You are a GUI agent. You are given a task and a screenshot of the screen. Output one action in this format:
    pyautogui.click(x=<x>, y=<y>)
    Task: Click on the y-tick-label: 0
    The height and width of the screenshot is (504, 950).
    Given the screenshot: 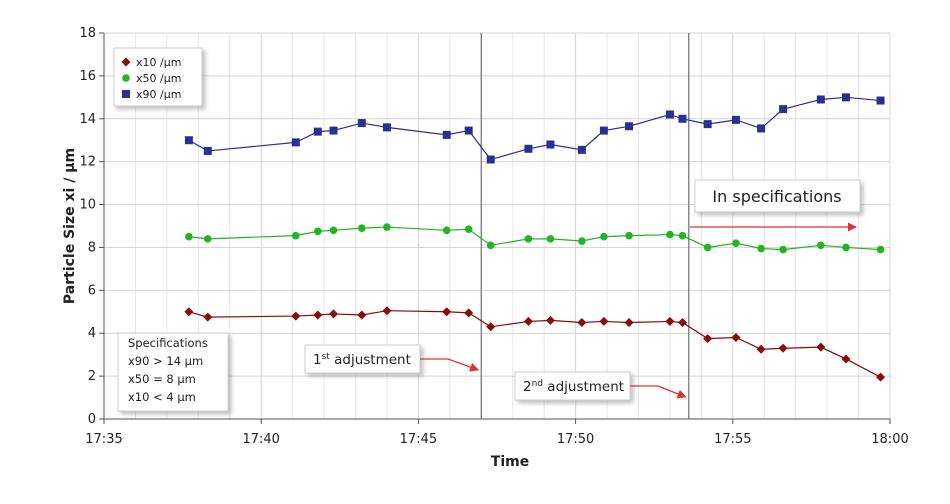 What is the action you would take?
    pyautogui.click(x=92, y=419)
    